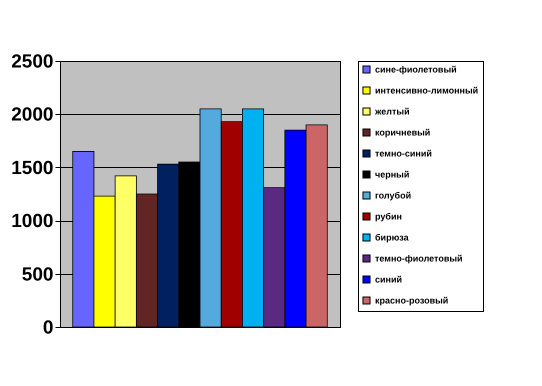  What do you see at coordinates (32, 221) in the screenshot?
I see `y-tick-label: 1000` at bounding box center [32, 221].